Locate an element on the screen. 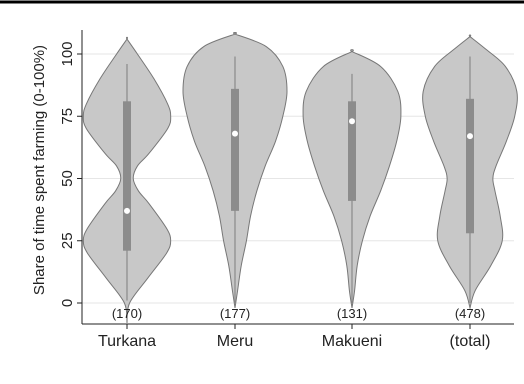 Image resolution: width=524 pixels, height=384 pixels. y-tick-label-25: 25 is located at coordinates (67, 240).